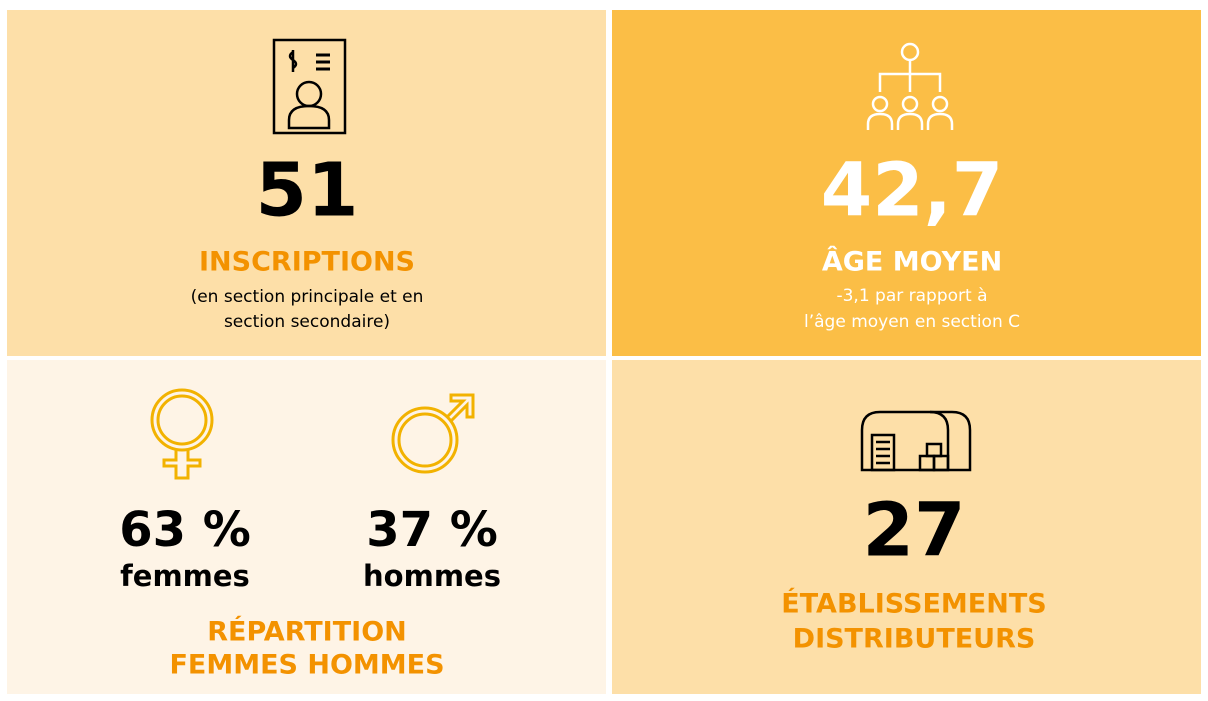  Describe the element at coordinates (185, 576) in the screenshot. I see `label: femmes` at that location.